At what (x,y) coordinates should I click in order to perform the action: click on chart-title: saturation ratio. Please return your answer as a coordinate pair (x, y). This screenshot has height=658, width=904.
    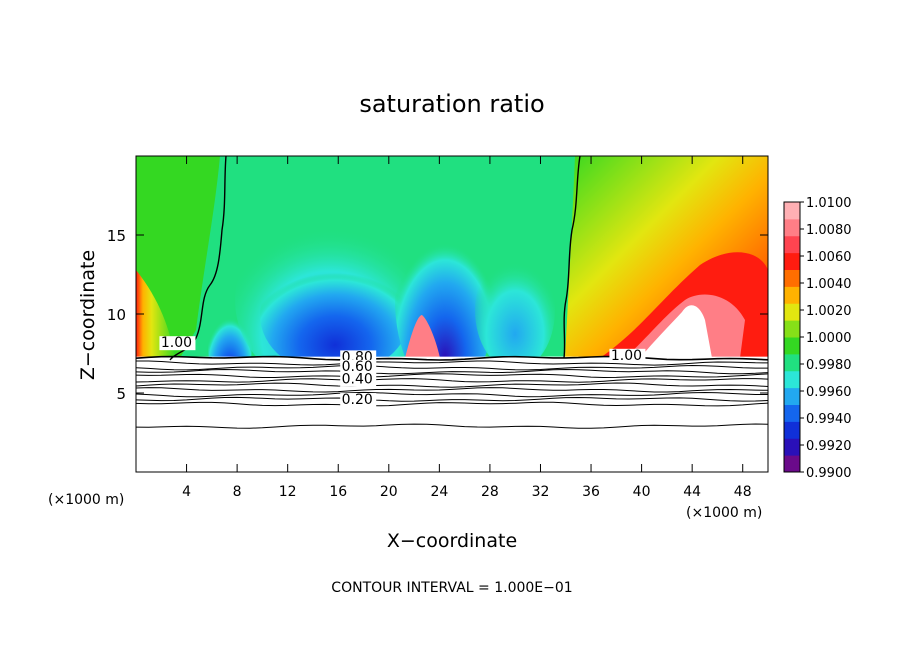
    Looking at the image, I should click on (451, 104).